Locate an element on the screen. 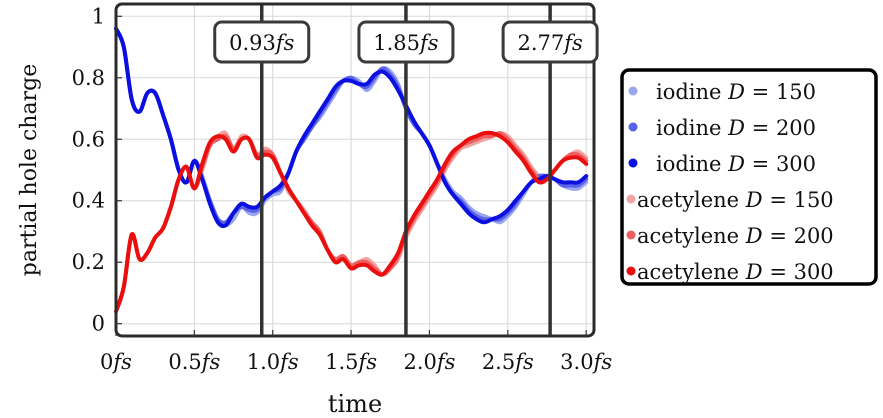 This screenshot has height=418, width=883. annotation-label: 0.93fs is located at coordinates (262, 43).